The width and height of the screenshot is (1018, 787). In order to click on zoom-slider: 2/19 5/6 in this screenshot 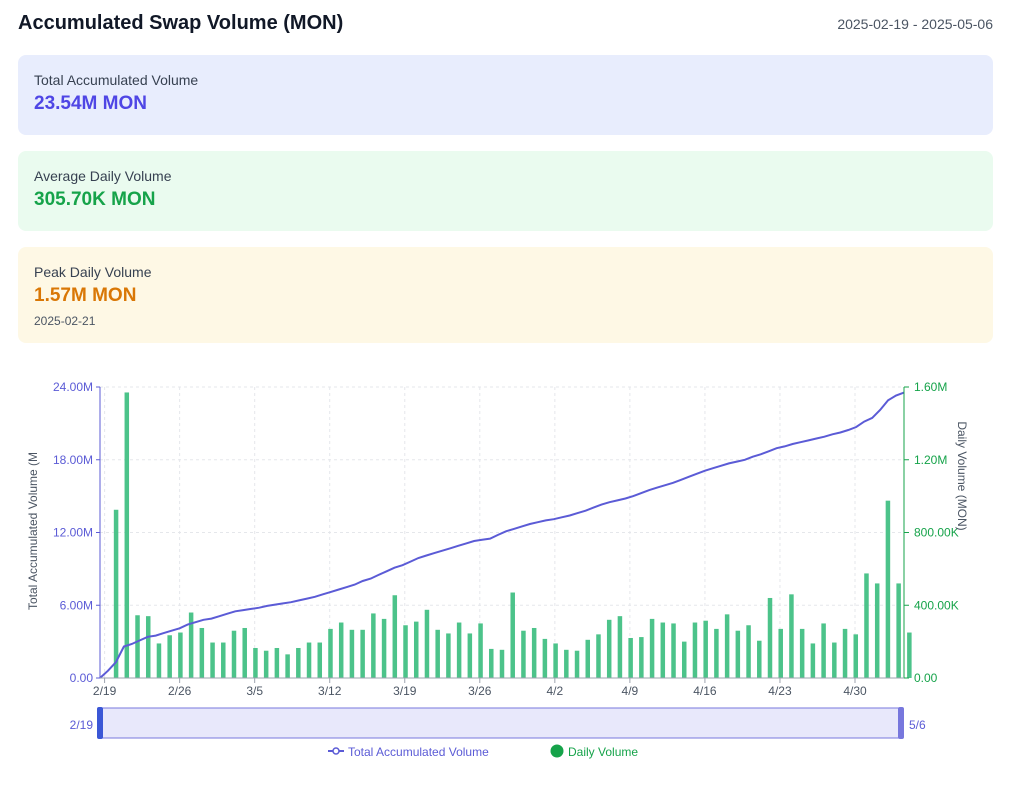, I will do `click(498, 723)`.